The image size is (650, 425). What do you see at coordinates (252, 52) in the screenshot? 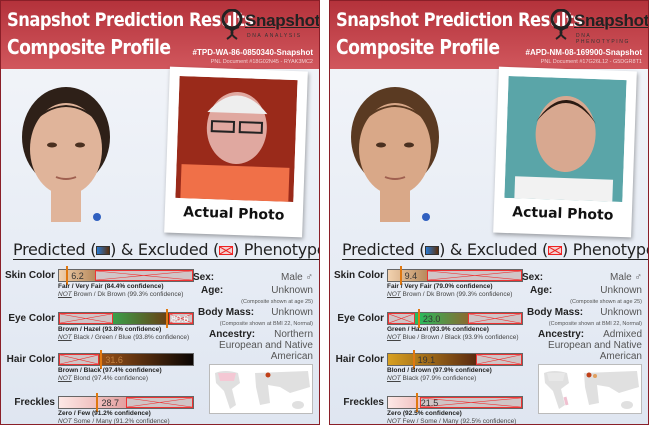
I see `case-id: #TPD-WA-86-0850340-Snapshot` at bounding box center [252, 52].